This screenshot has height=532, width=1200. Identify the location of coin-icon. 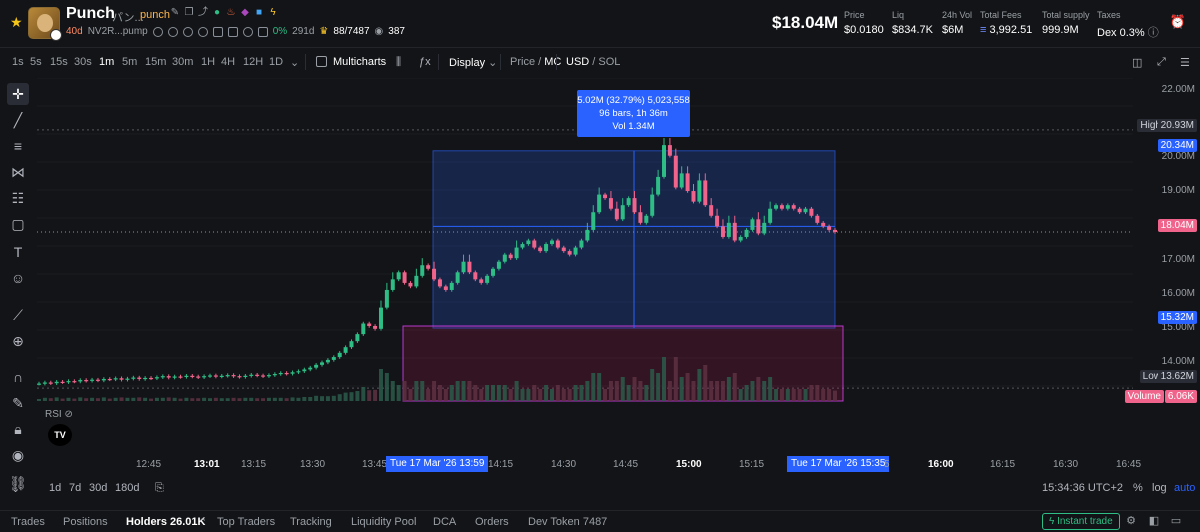
(172, 31).